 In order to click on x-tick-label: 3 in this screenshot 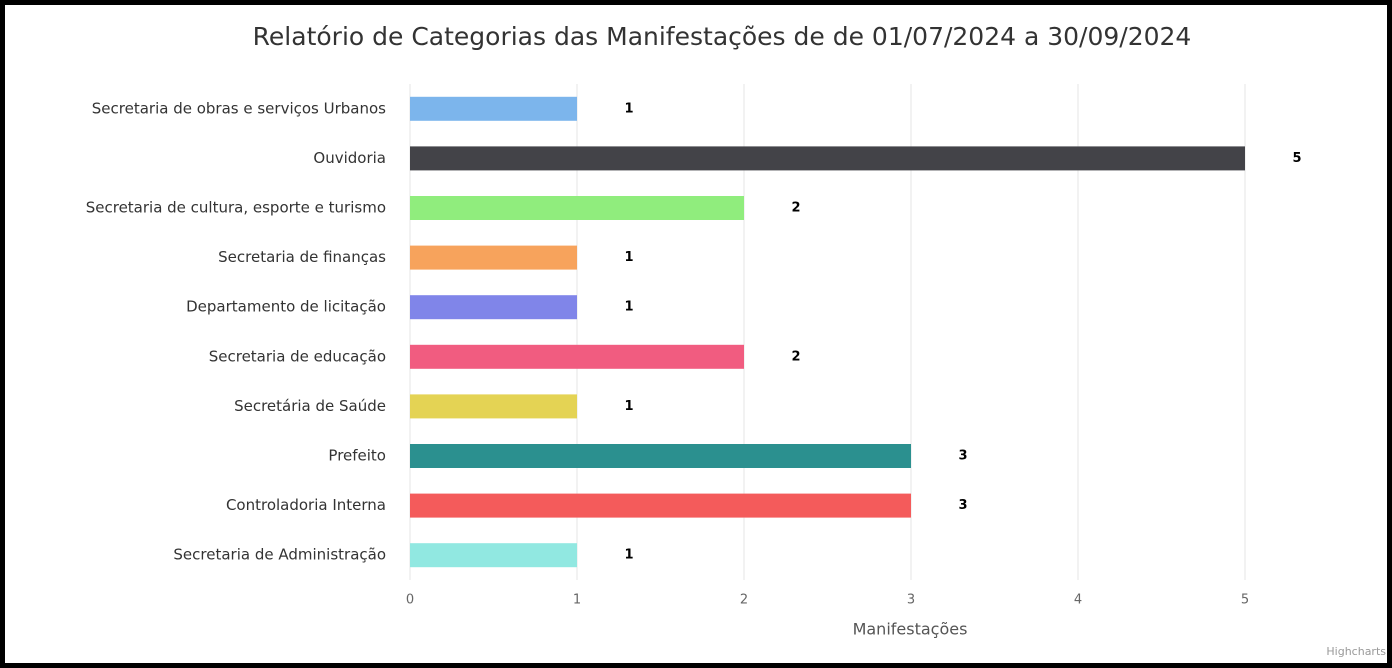, I will do `click(911, 600)`.